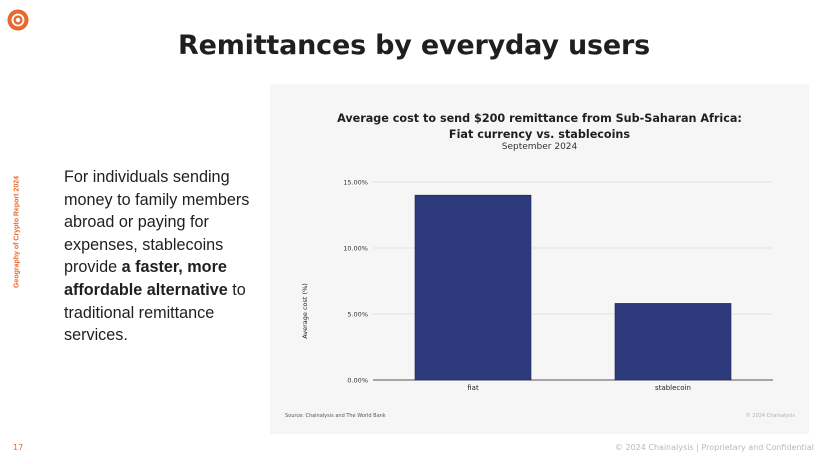 This screenshot has width=828, height=464. I want to click on x-tick-label: stablecoin, so click(673, 388).